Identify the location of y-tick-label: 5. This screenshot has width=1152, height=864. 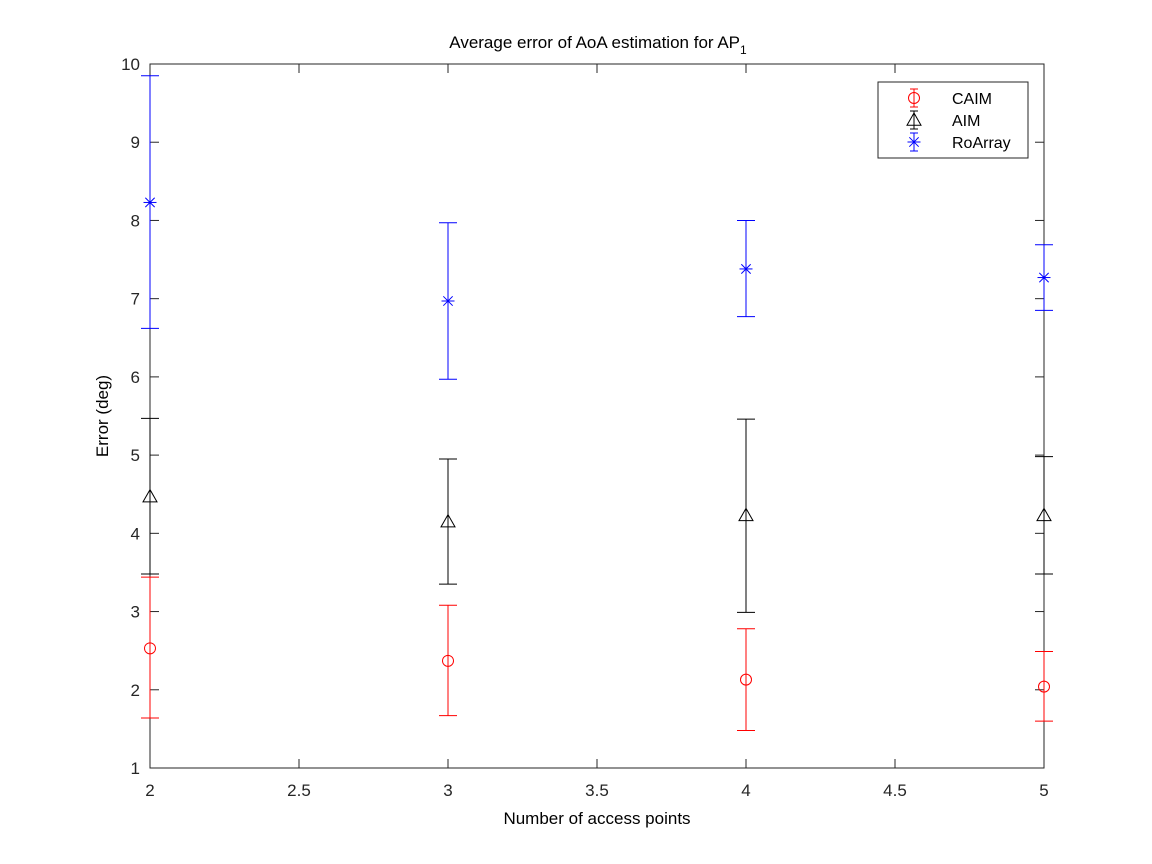
(135, 455).